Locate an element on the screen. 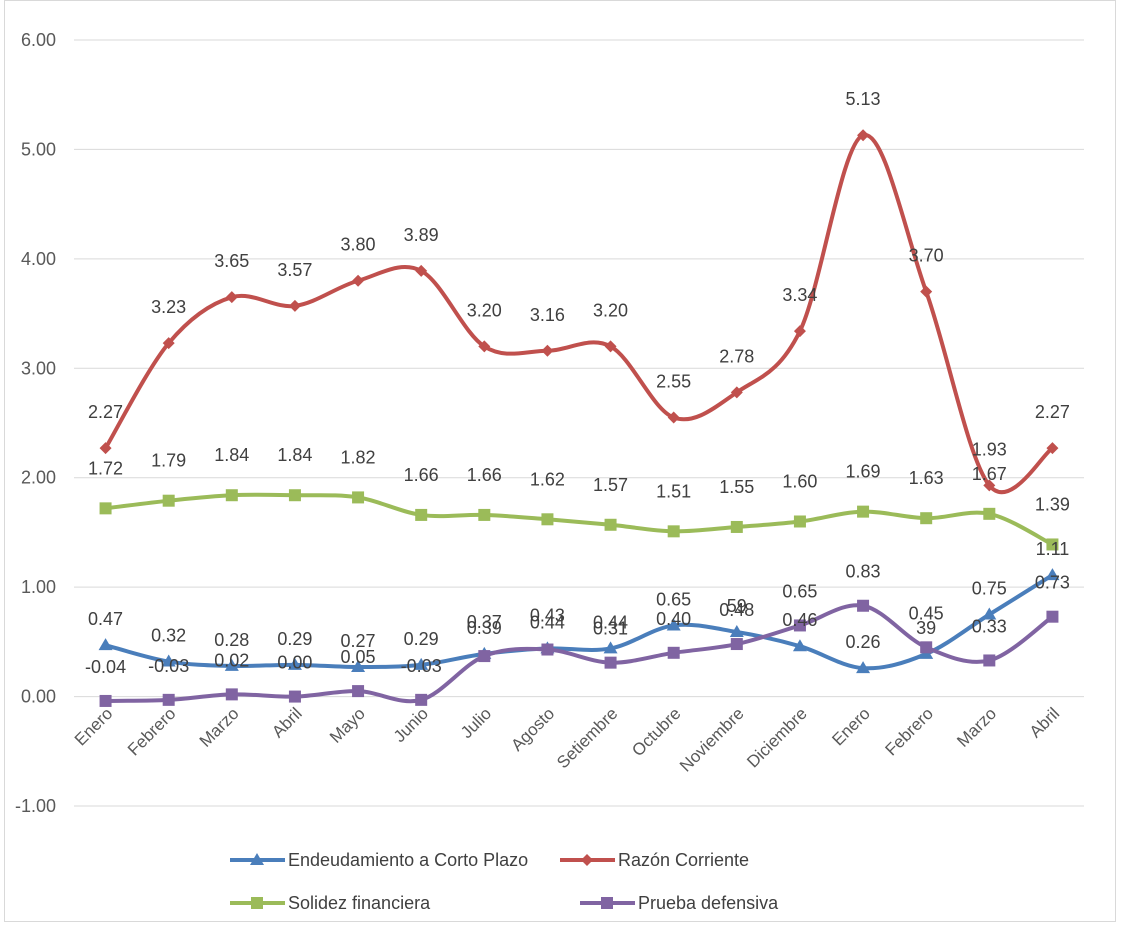 The height and width of the screenshot is (930, 1125). data-label: 1.60 is located at coordinates (799, 481).